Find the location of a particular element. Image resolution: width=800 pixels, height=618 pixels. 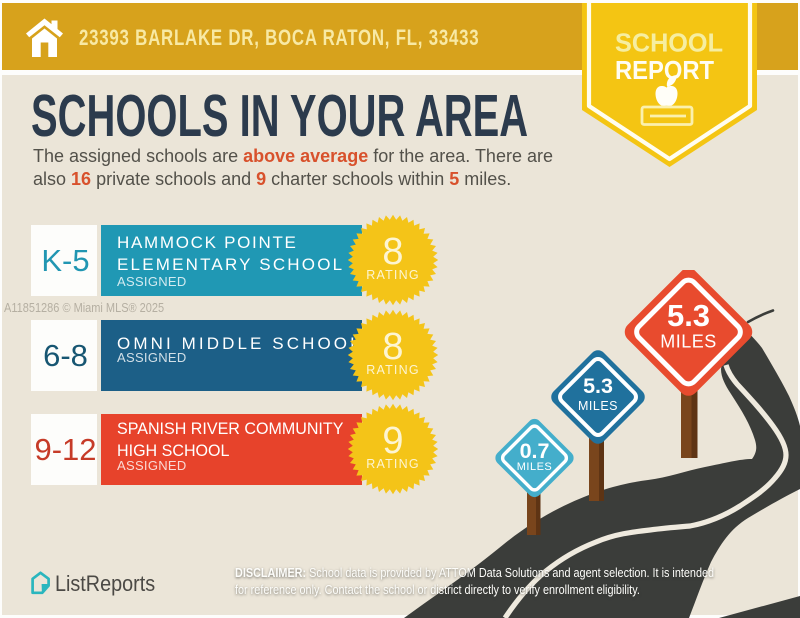

svg-text: 0.7 is located at coordinates (535, 451).